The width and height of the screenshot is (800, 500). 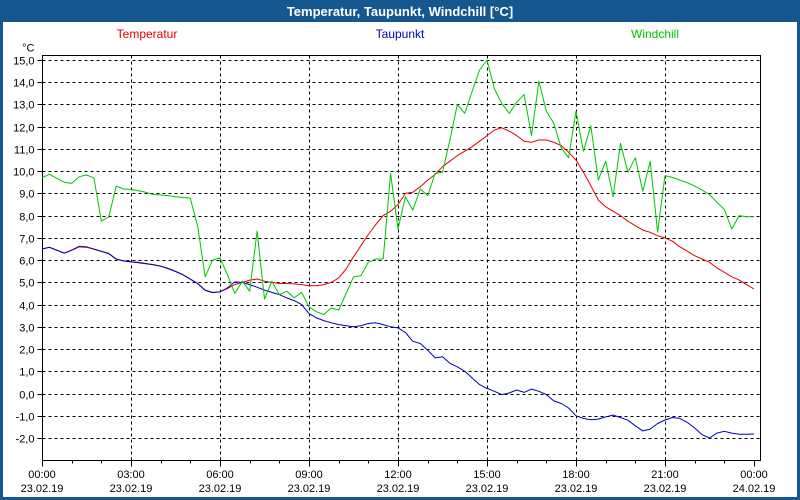 What do you see at coordinates (655, 34) in the screenshot?
I see `legend-windchill: Windchill` at bounding box center [655, 34].